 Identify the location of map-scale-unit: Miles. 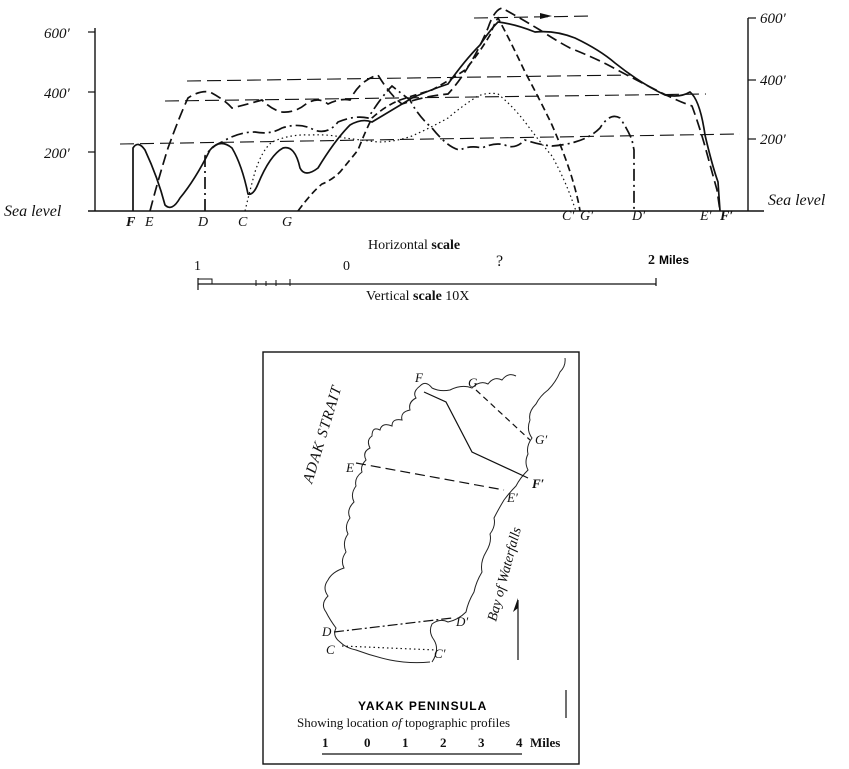
(545, 742).